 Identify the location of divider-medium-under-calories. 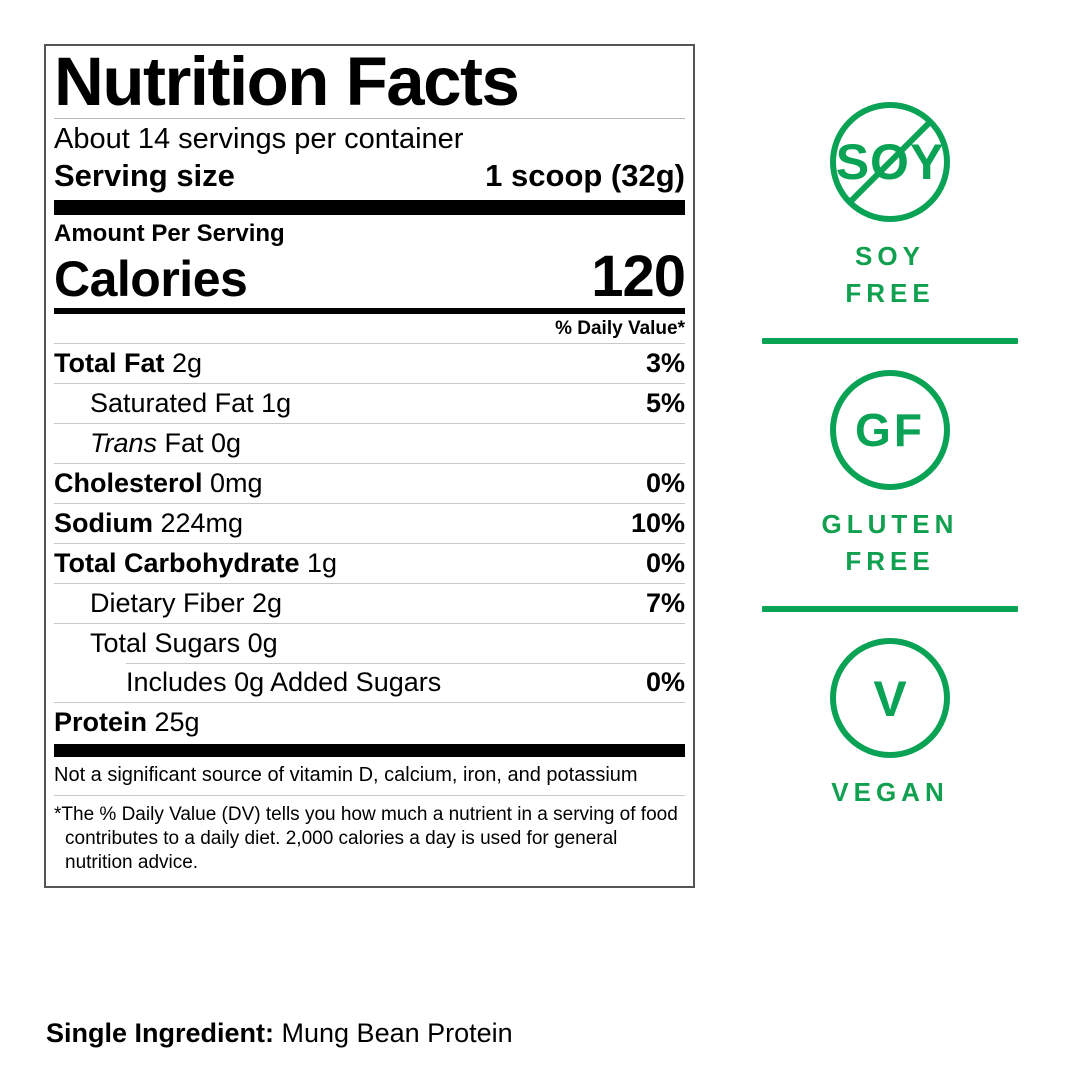
(369, 310).